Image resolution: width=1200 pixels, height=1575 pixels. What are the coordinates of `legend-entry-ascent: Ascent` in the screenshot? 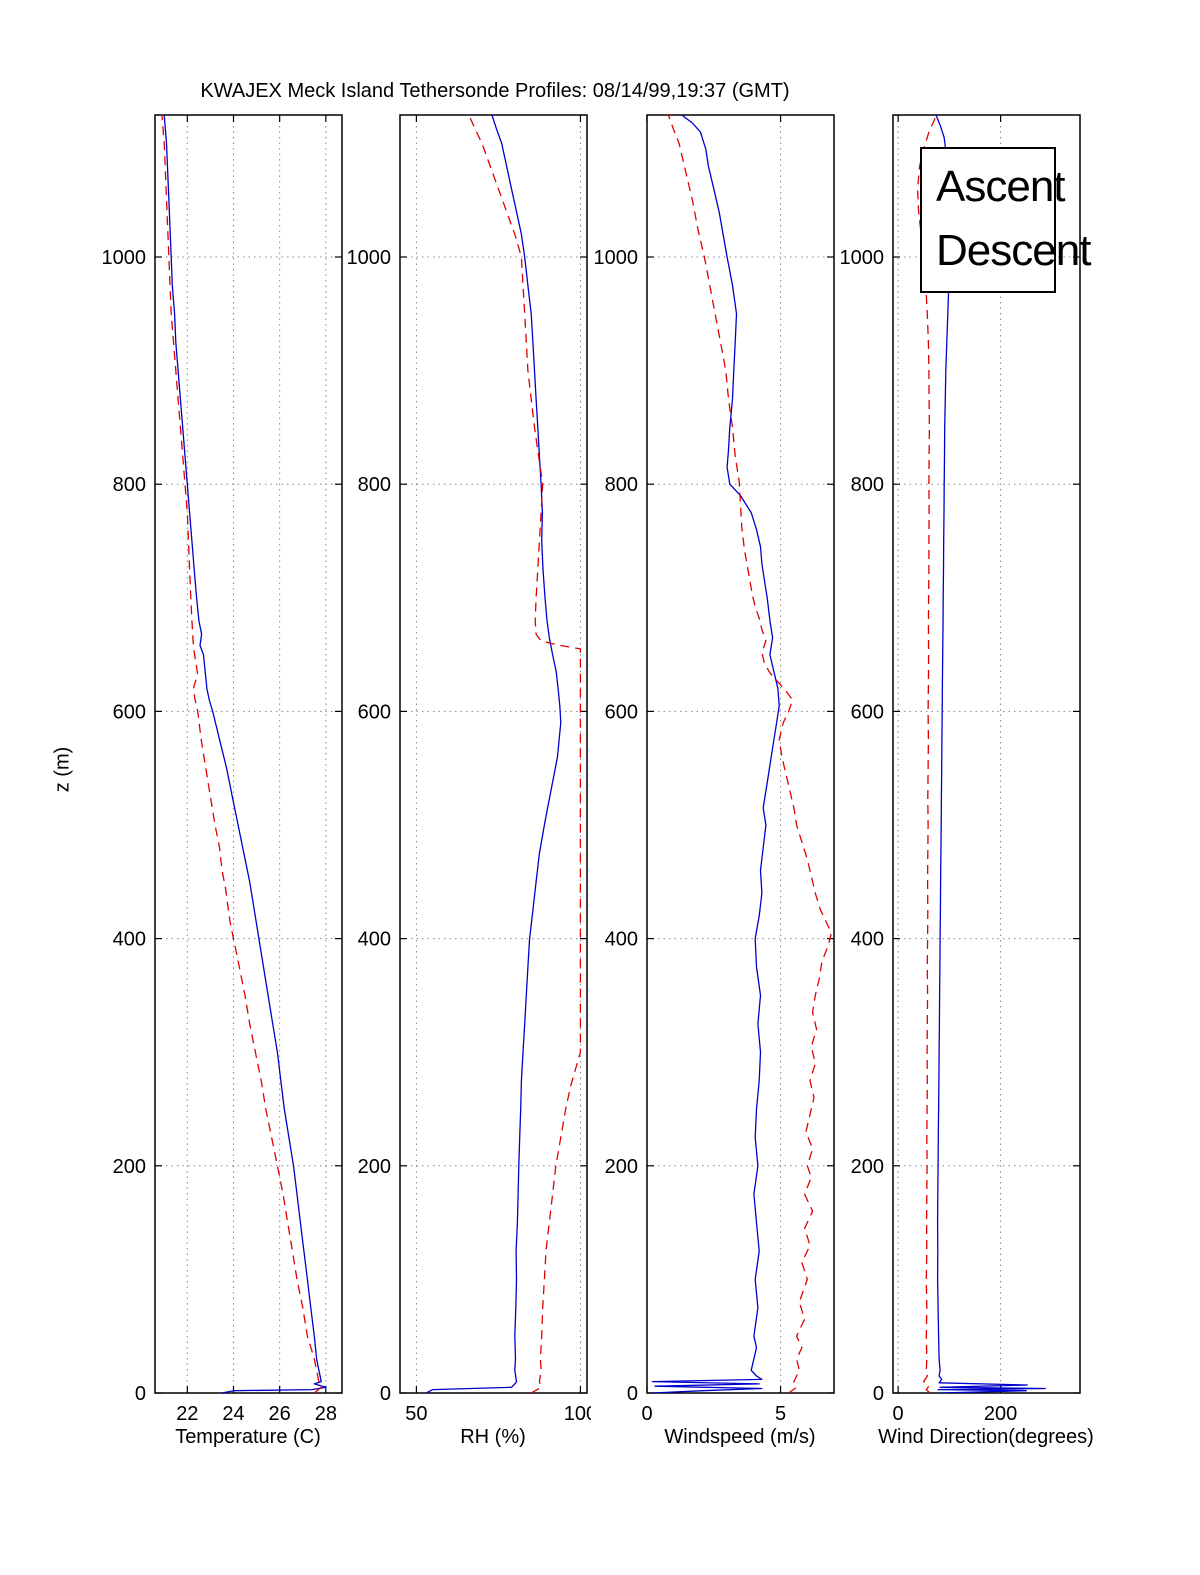 It's located at (998, 187).